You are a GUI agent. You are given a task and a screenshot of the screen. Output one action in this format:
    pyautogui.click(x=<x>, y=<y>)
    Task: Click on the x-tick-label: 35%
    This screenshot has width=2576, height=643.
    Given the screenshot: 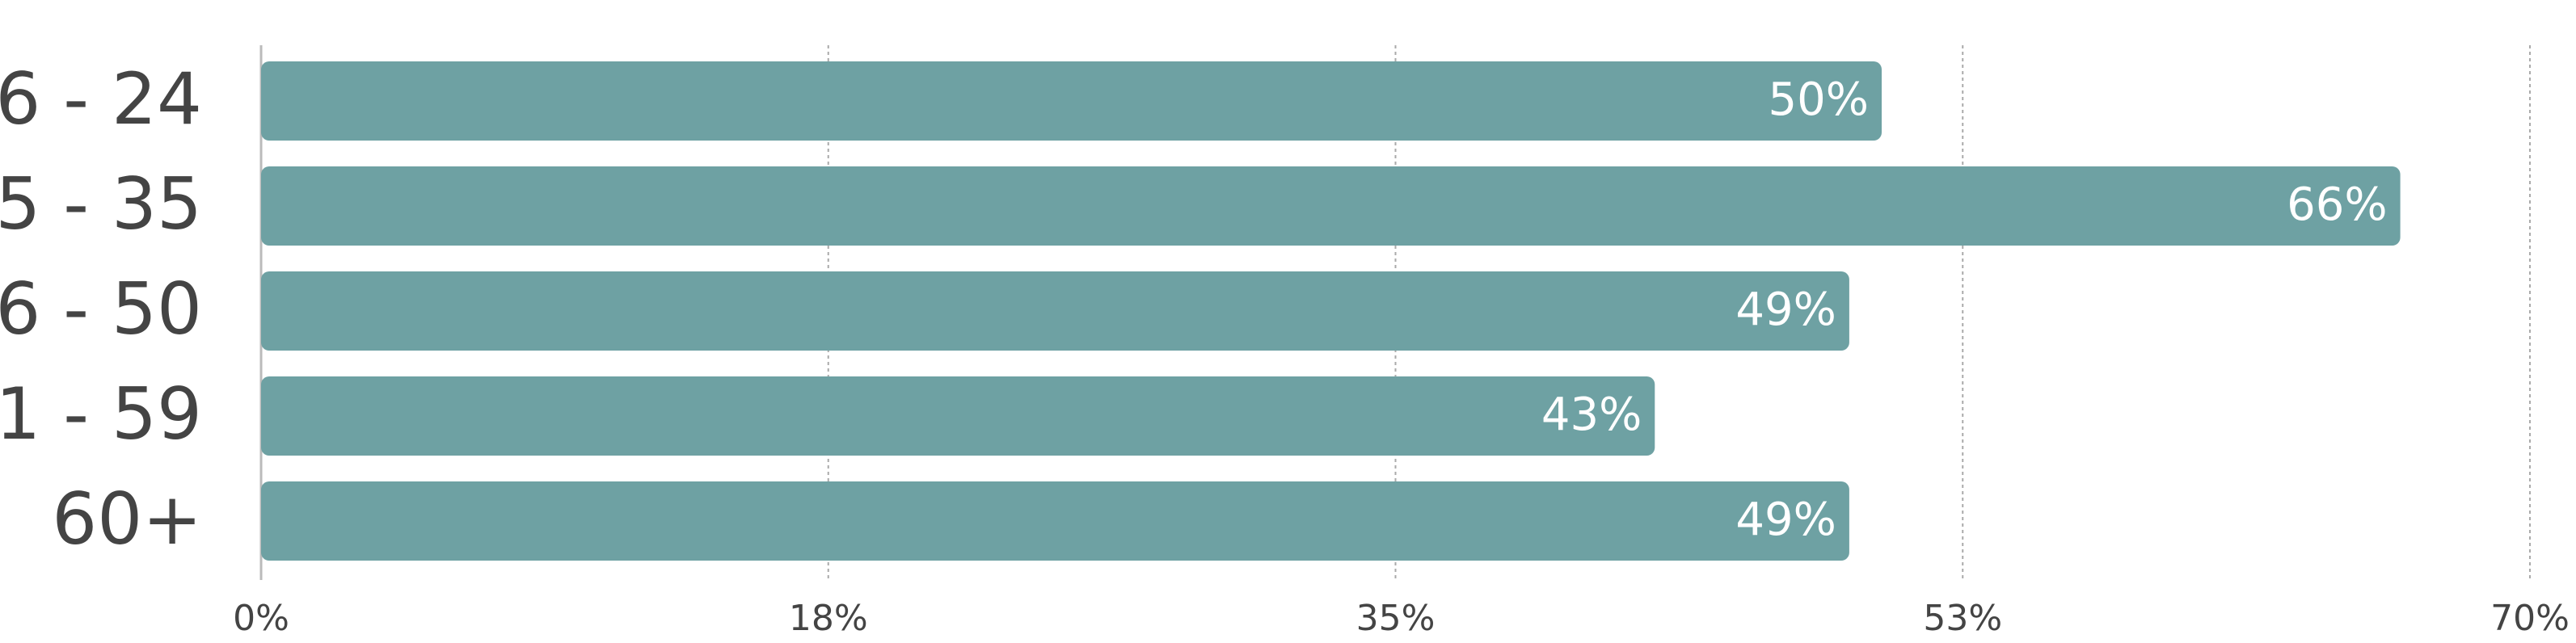 What is the action you would take?
    pyautogui.click(x=1396, y=618)
    